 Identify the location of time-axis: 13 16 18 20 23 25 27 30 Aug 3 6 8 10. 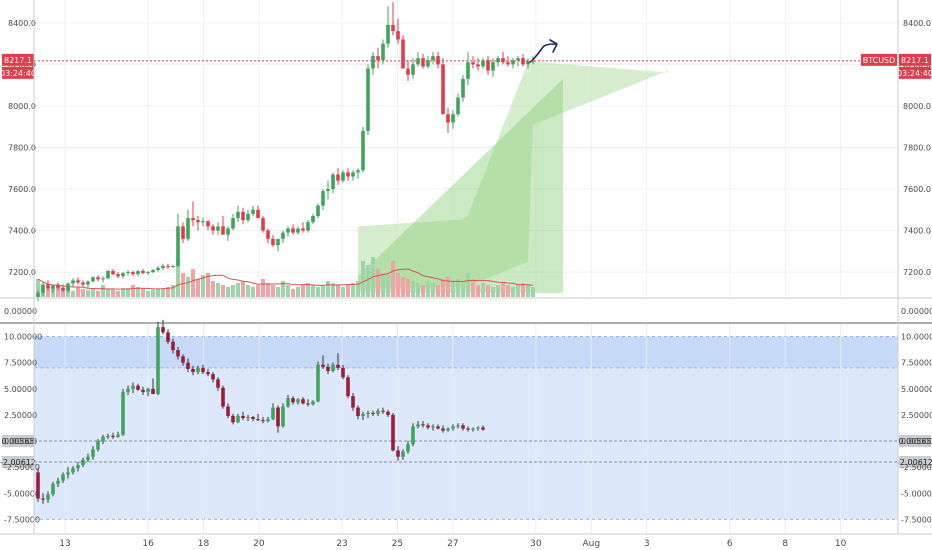
(466, 541).